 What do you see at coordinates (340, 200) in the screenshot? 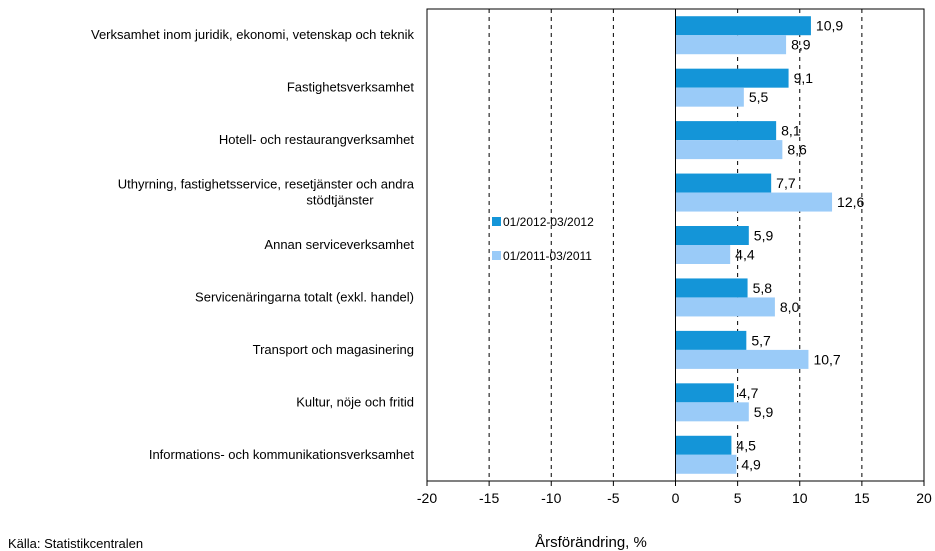
I see `category-label: stödtjänster` at bounding box center [340, 200].